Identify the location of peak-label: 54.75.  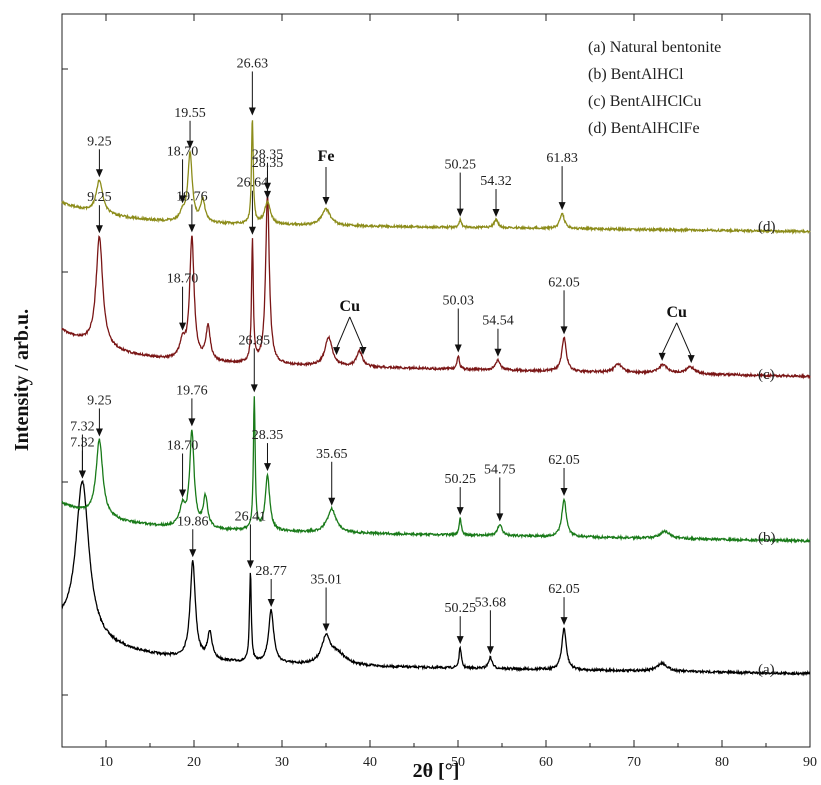
(500, 469).